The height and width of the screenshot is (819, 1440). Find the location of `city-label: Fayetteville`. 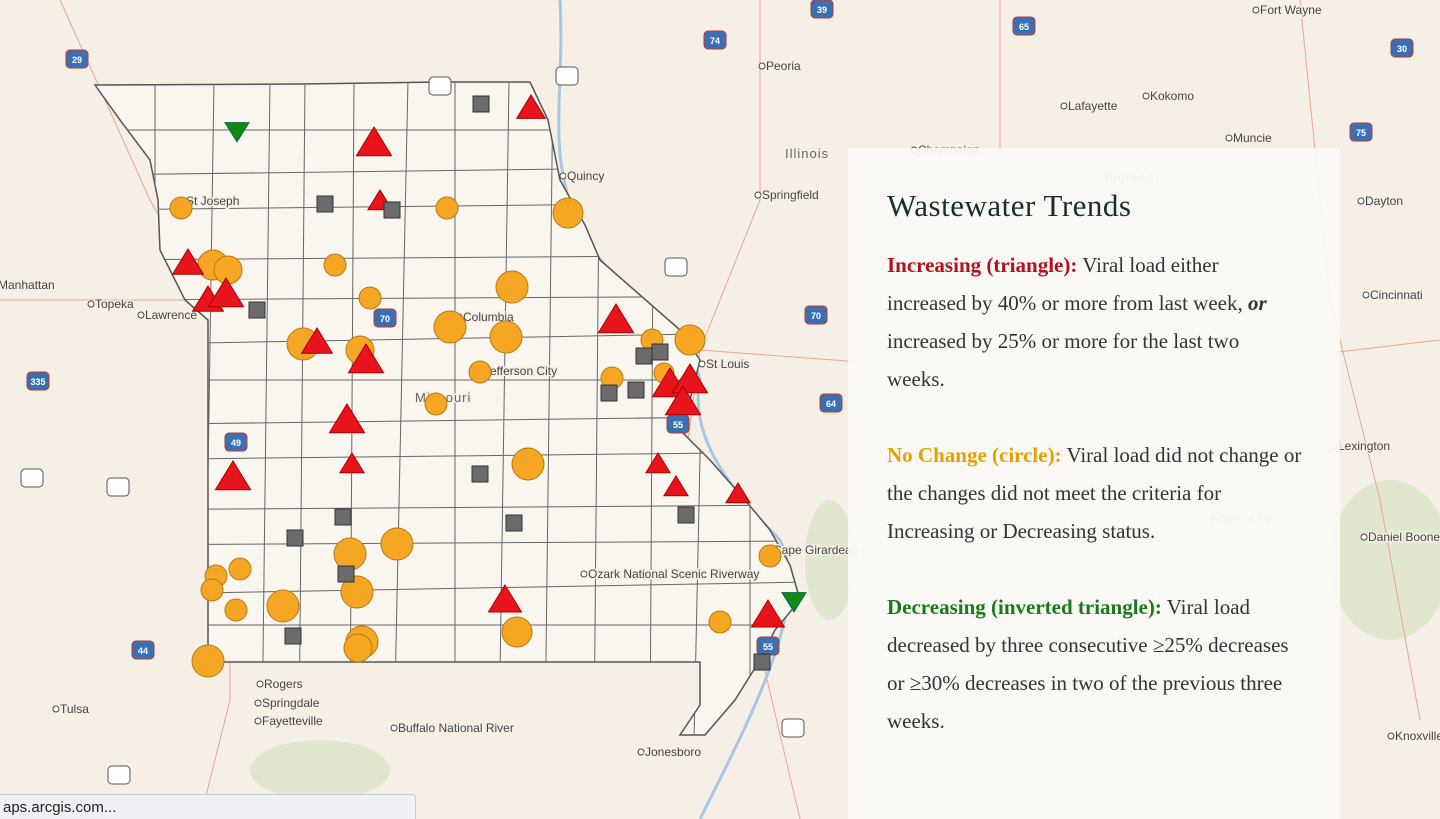

city-label: Fayetteville is located at coordinates (292, 721).